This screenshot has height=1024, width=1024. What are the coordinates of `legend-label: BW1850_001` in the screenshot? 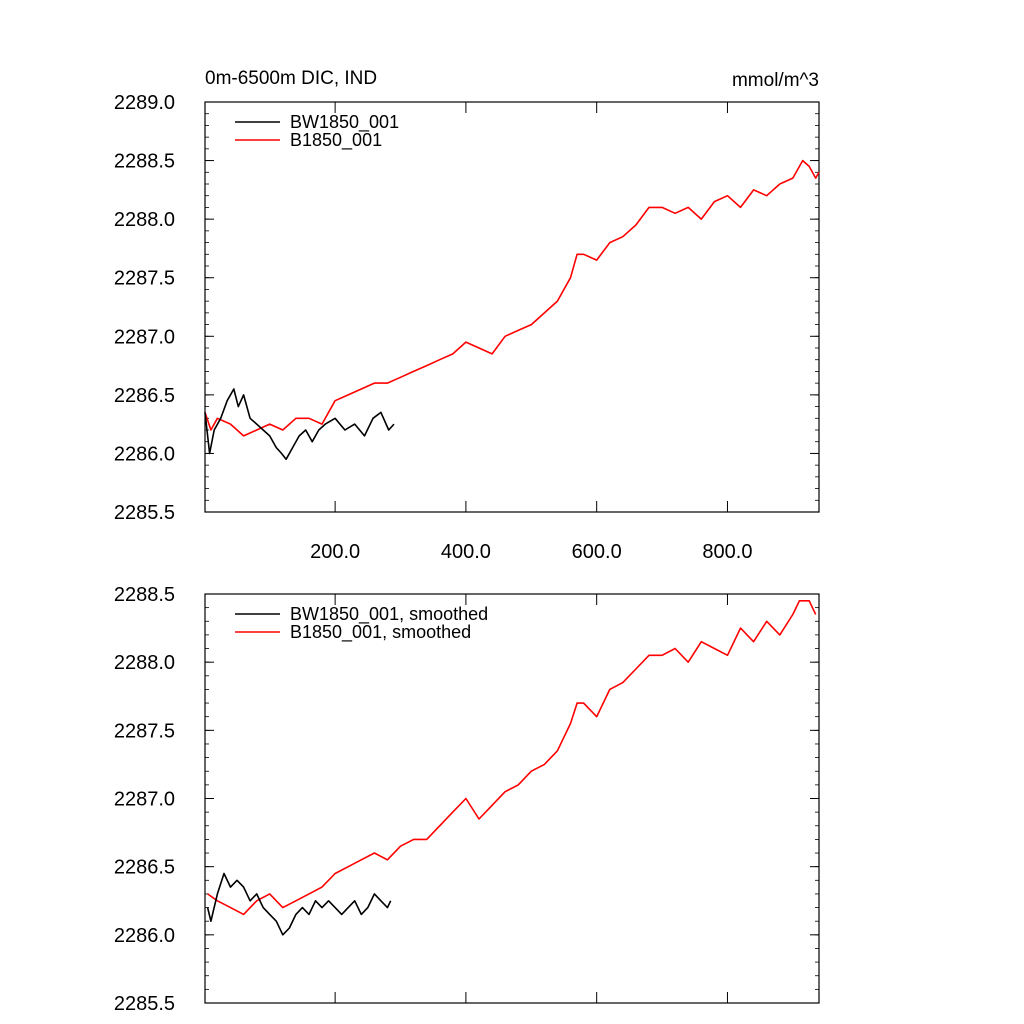 It's located at (344, 122).